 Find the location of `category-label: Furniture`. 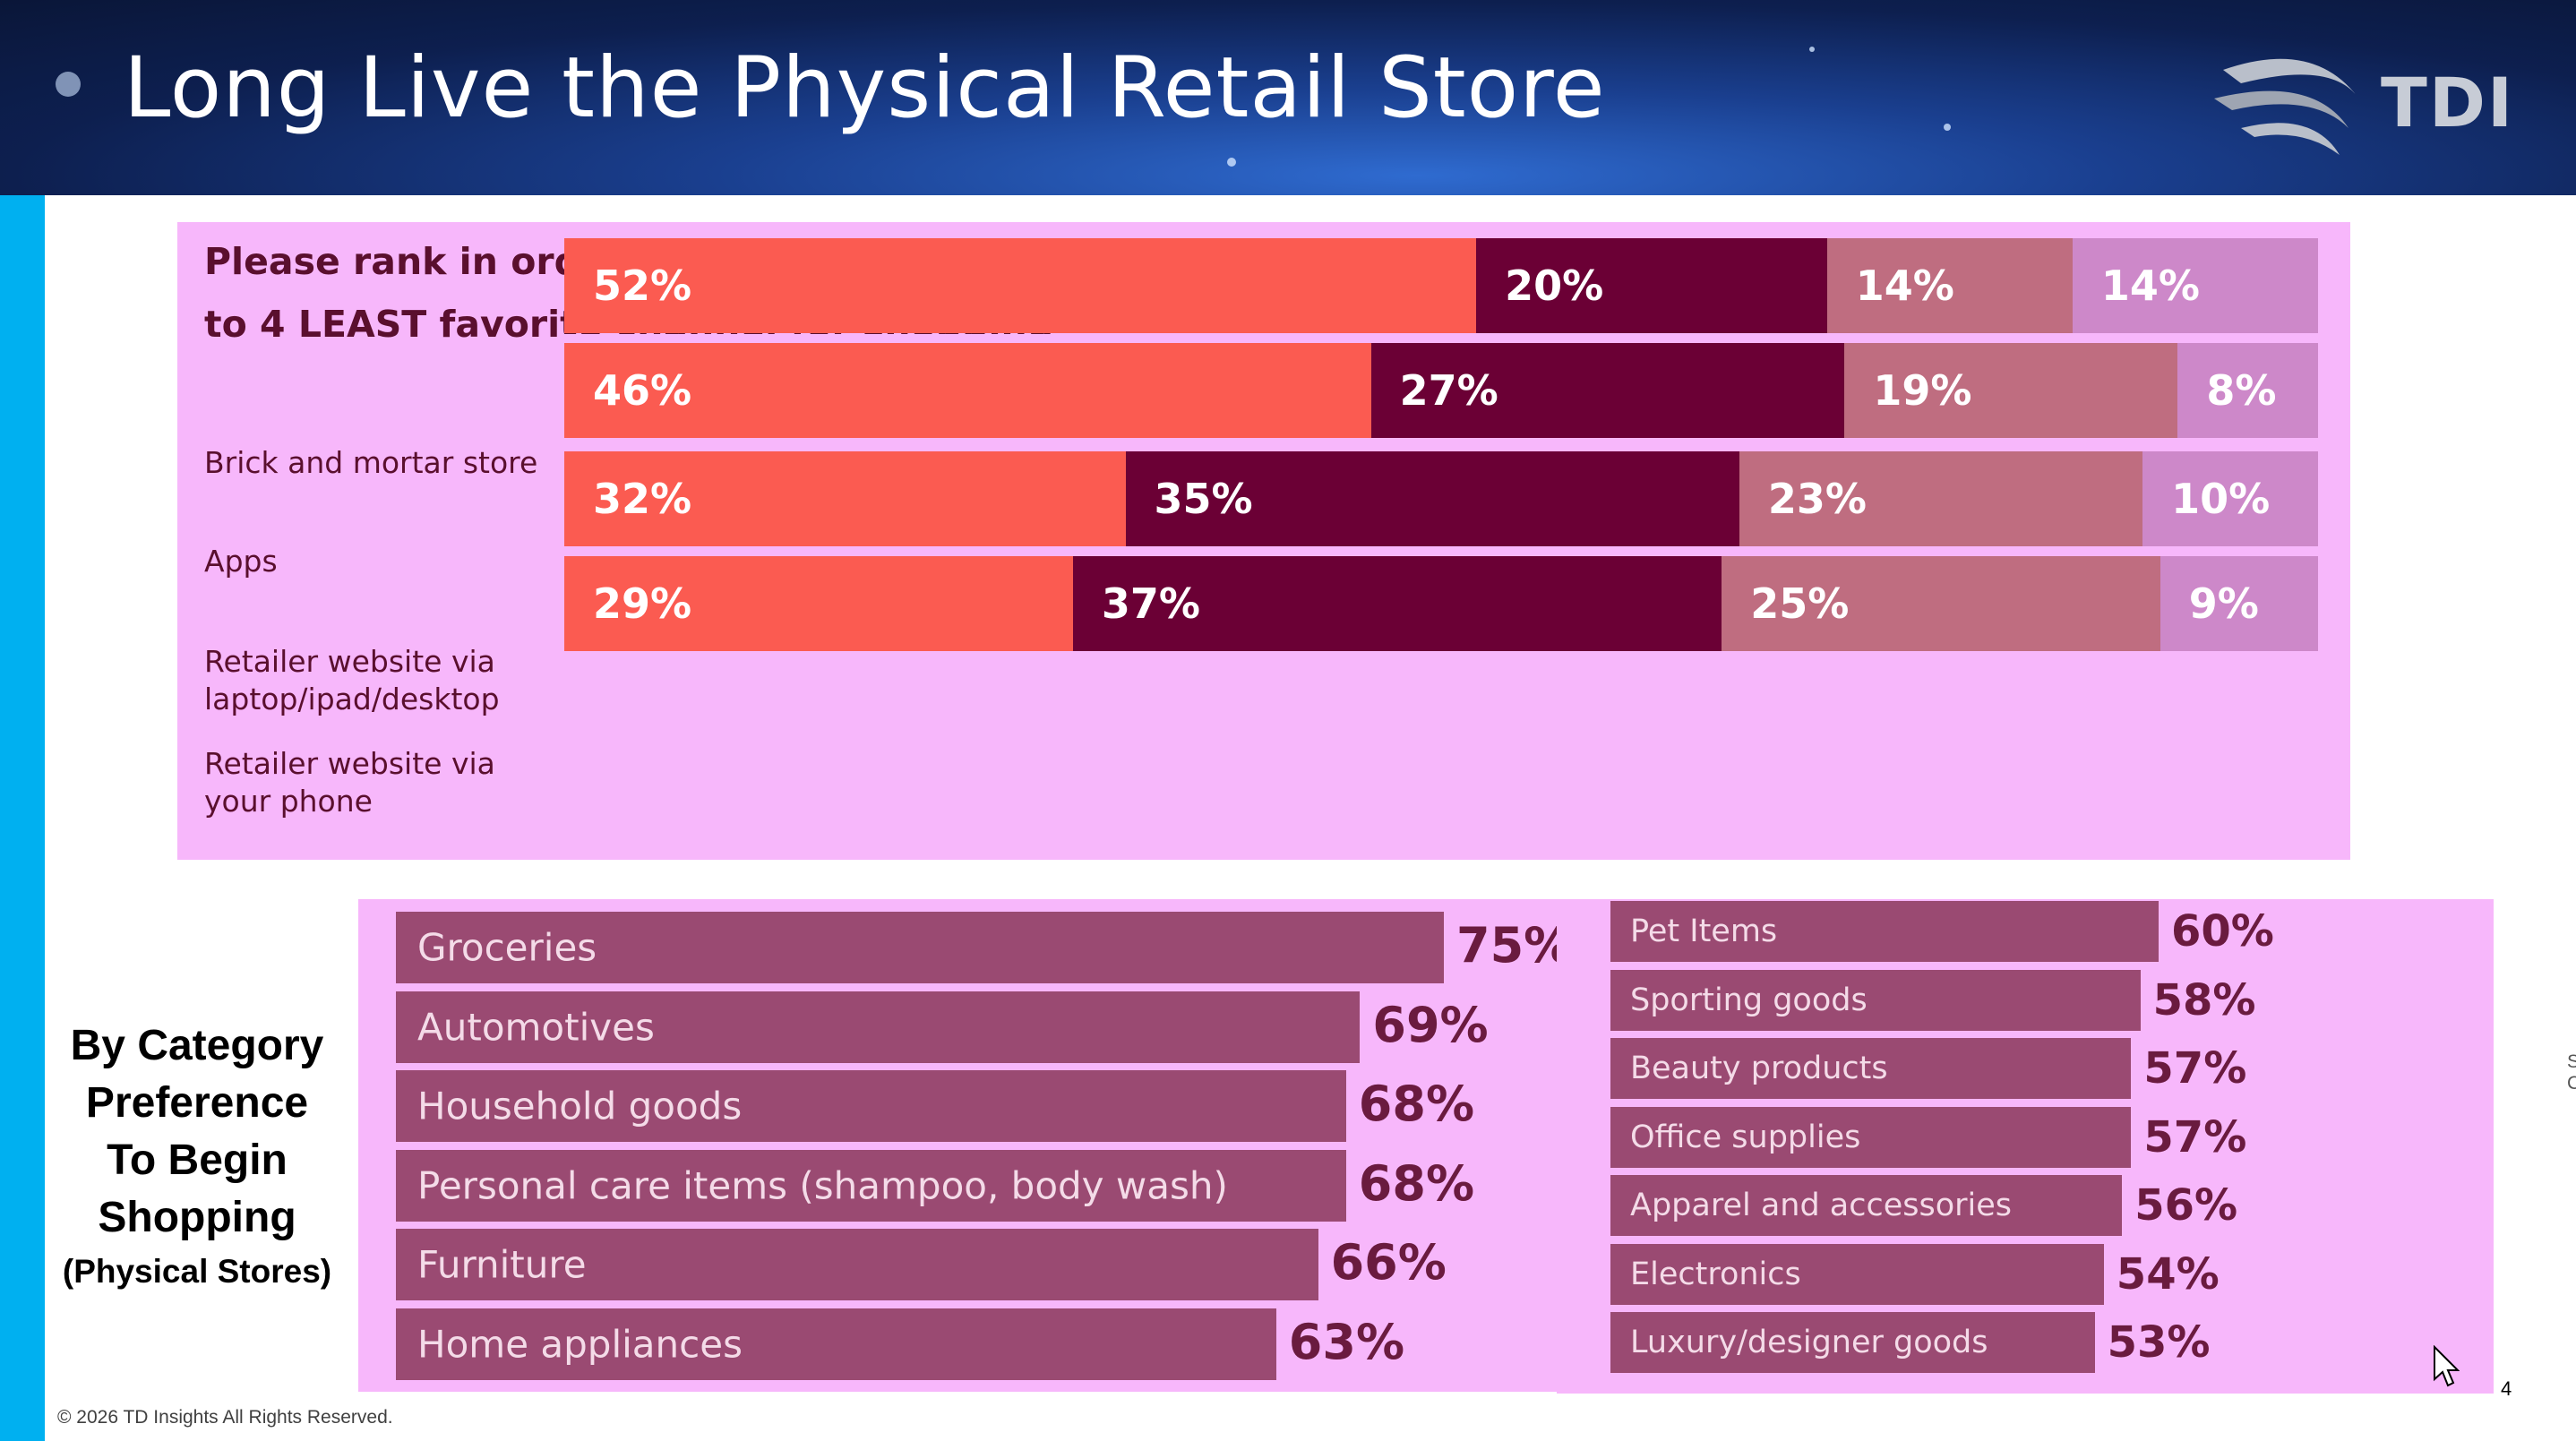

category-label: Furniture is located at coordinates (502, 1264).